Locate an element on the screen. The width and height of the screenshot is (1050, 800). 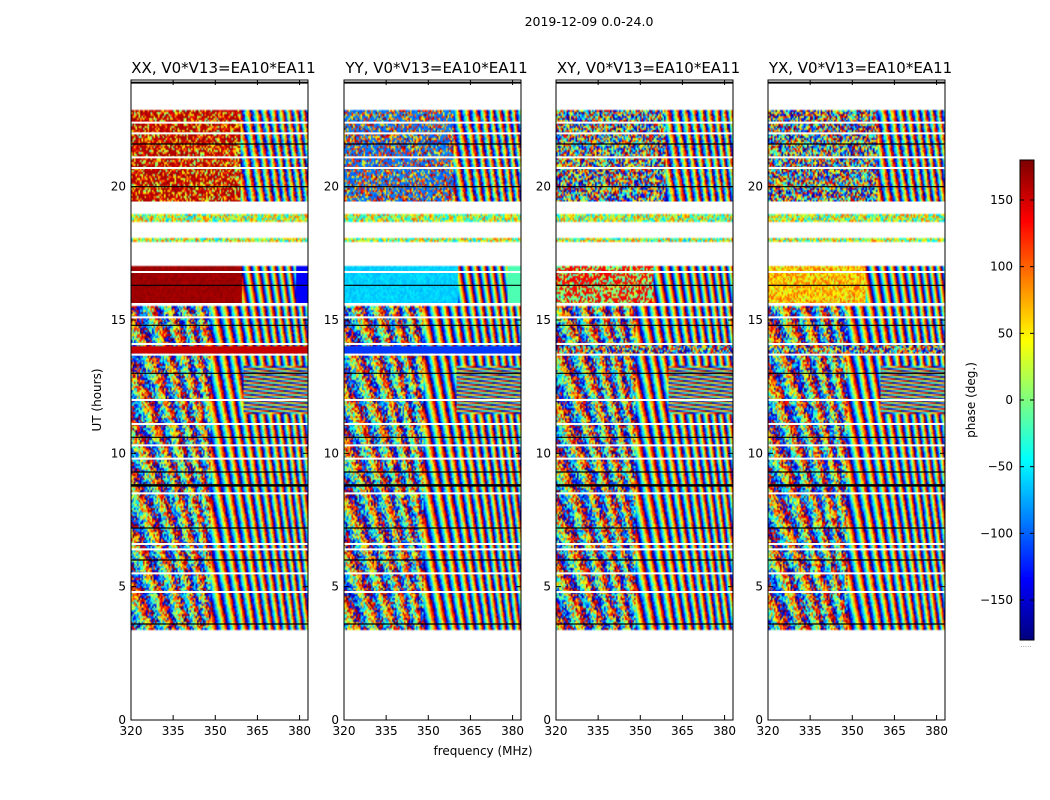
y-axis-label: UT (hours) is located at coordinates (97, 399).